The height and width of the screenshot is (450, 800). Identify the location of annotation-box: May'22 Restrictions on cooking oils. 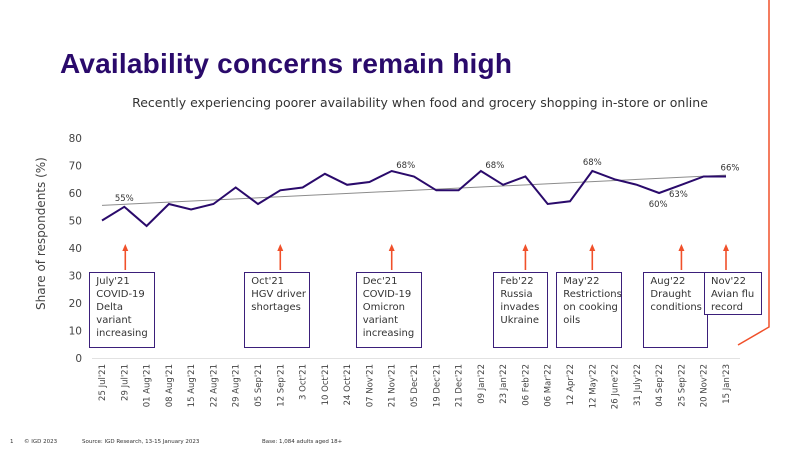
(589, 310).